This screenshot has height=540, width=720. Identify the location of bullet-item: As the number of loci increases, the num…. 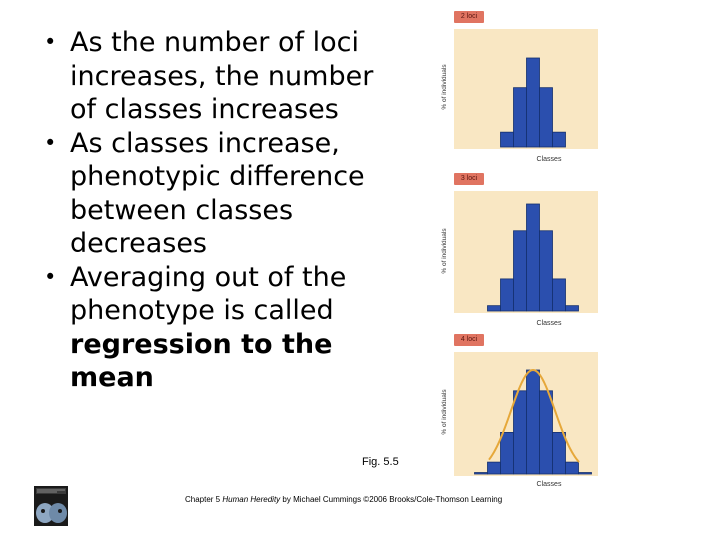
(209, 76).